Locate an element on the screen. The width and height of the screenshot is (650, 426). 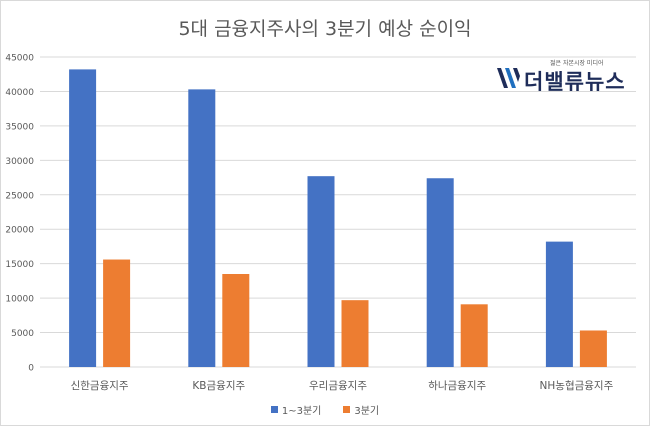
legend-item: 1~3분기 is located at coordinates (296, 409).